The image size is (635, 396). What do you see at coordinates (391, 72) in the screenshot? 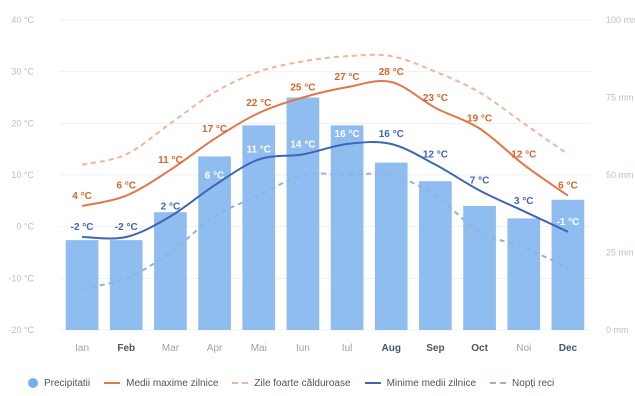
I see `max-temp-label: 28 °C` at bounding box center [391, 72].